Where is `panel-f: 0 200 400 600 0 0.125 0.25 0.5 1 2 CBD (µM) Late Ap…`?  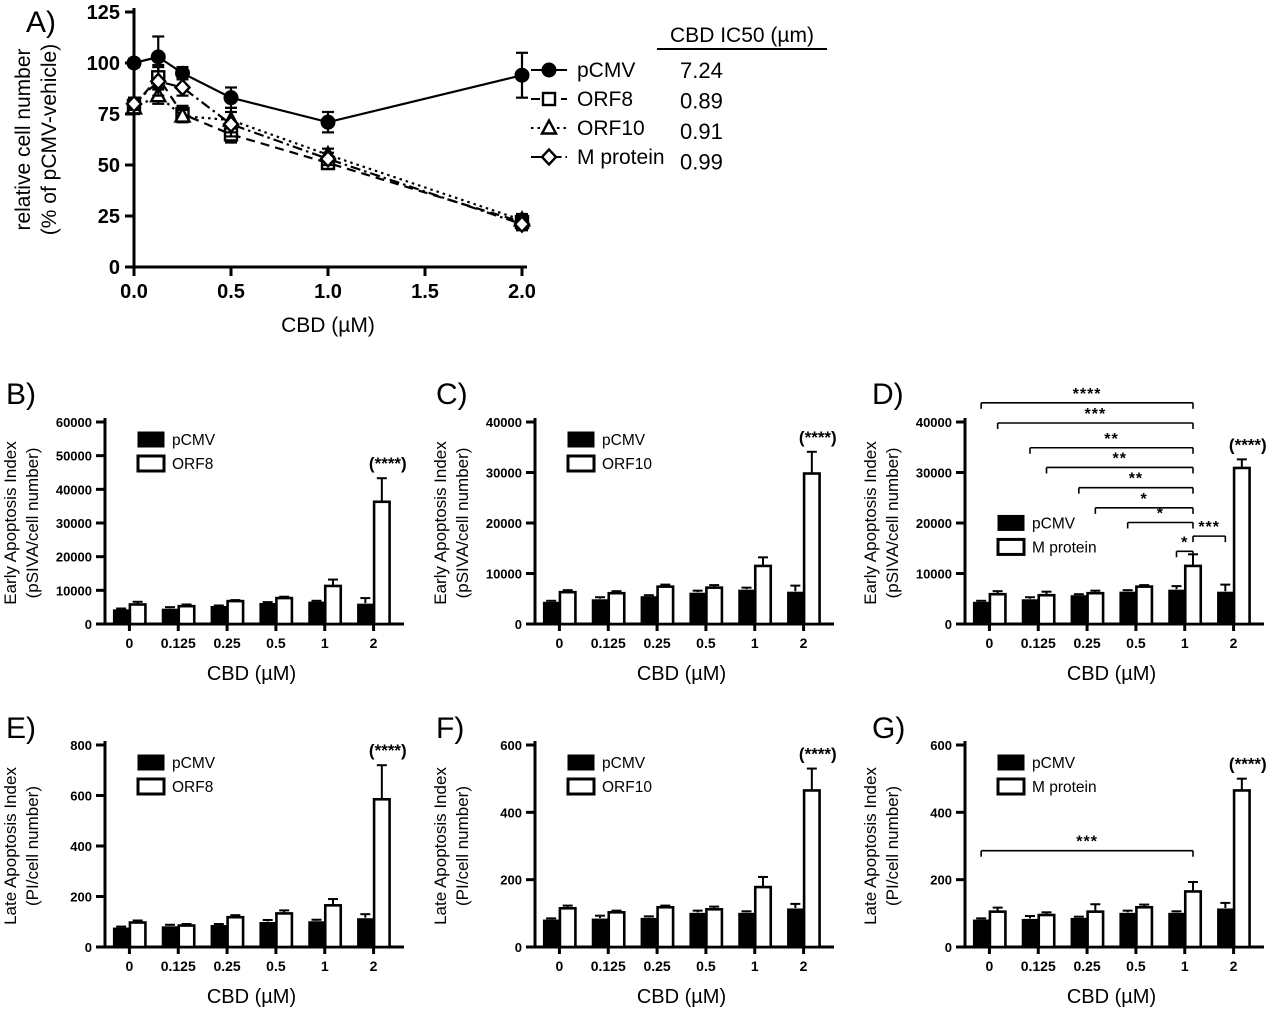 panel-f: 0 200 400 600 0 0.125 0.25 0.5 1 2 CBD (µM) Late Ap… is located at coordinates (640, 868).